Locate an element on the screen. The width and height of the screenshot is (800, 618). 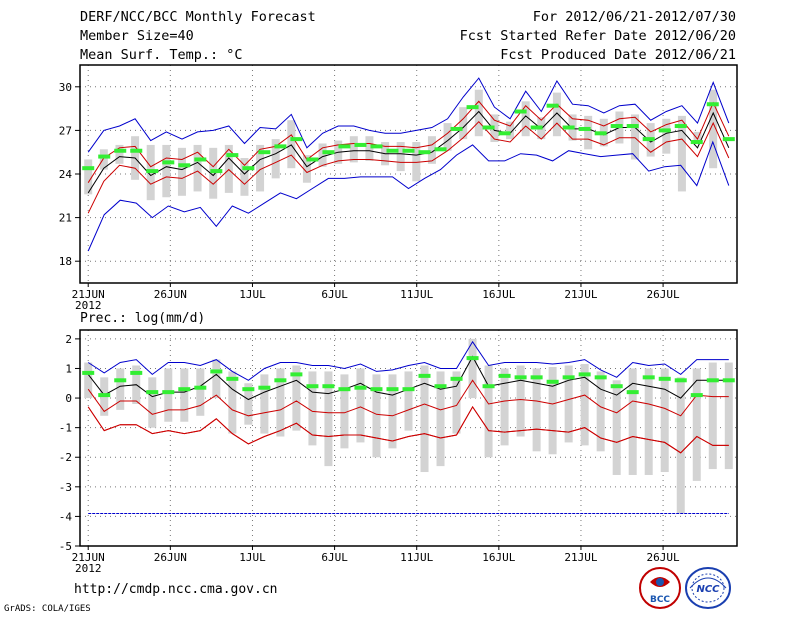
x-tick-label: 21JUL is located at coordinates (580, 557).